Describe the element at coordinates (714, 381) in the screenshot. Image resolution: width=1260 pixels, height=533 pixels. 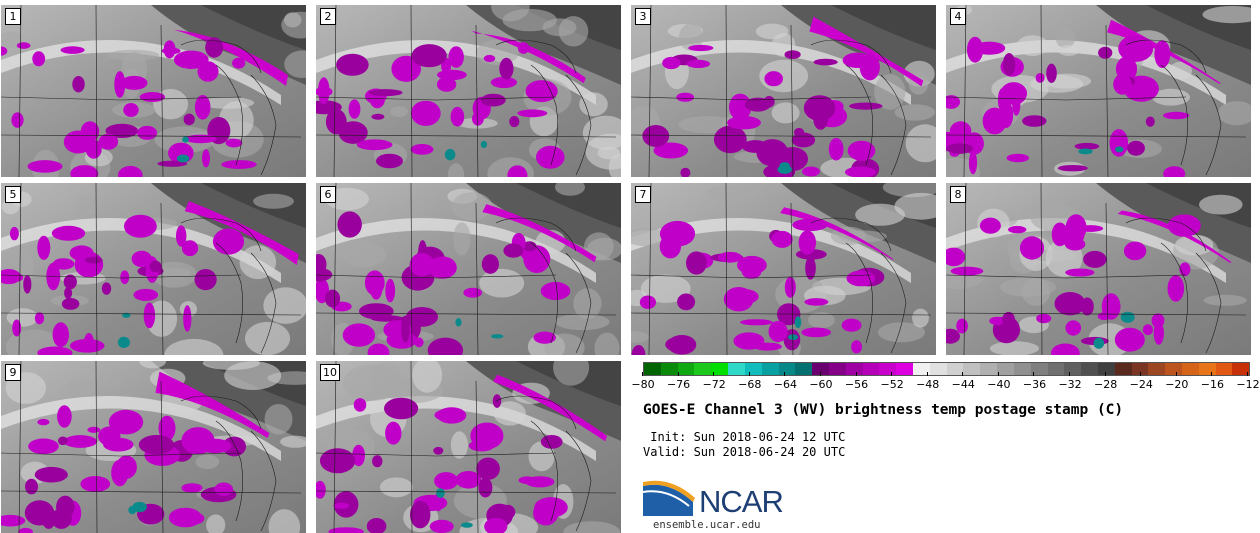
I see `colorbar-tick: −72` at that location.